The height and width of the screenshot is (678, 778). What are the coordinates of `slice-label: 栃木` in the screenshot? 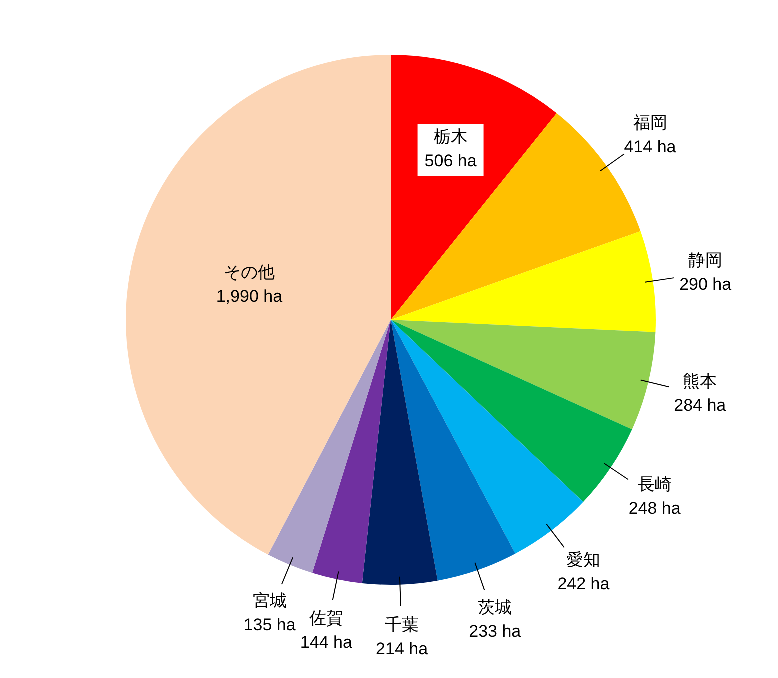 It's located at (451, 137).